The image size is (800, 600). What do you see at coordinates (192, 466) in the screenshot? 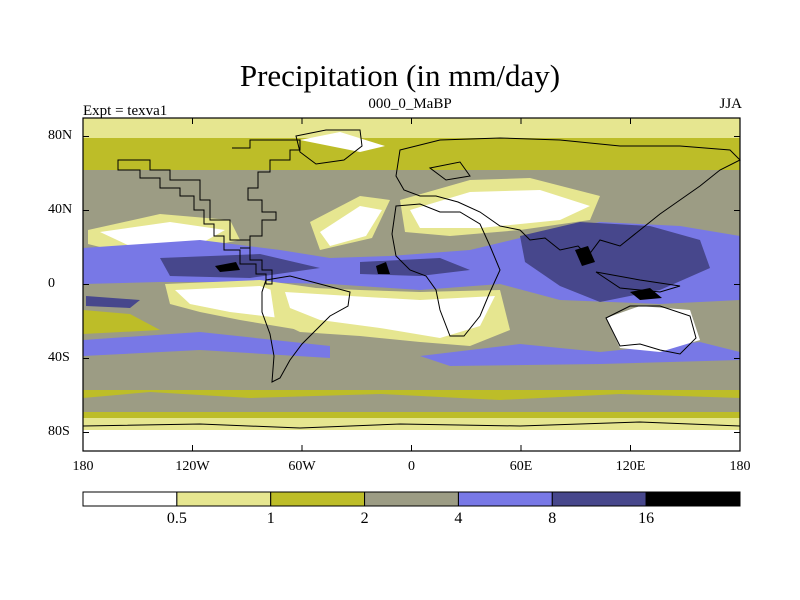
I see `x-tick-label: 120W` at bounding box center [192, 466].